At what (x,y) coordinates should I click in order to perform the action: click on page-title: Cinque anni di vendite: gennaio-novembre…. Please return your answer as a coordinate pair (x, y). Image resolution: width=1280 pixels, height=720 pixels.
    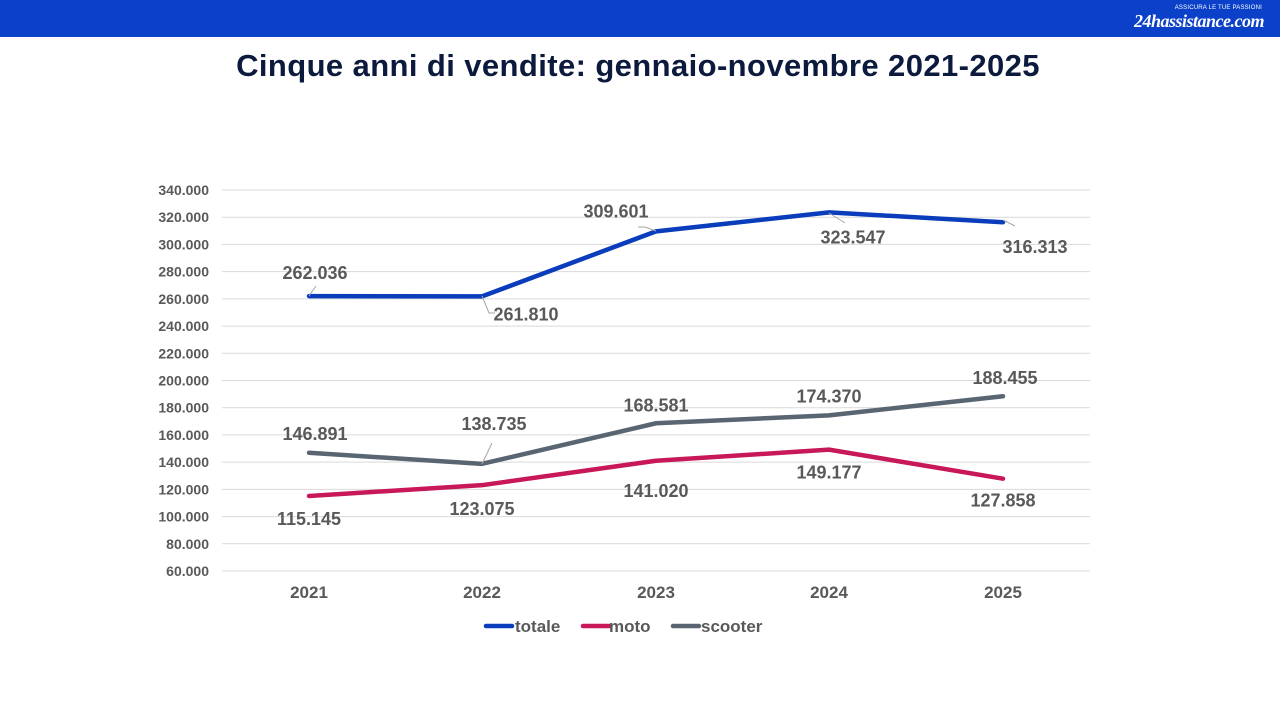
    Looking at the image, I should click on (638, 65).